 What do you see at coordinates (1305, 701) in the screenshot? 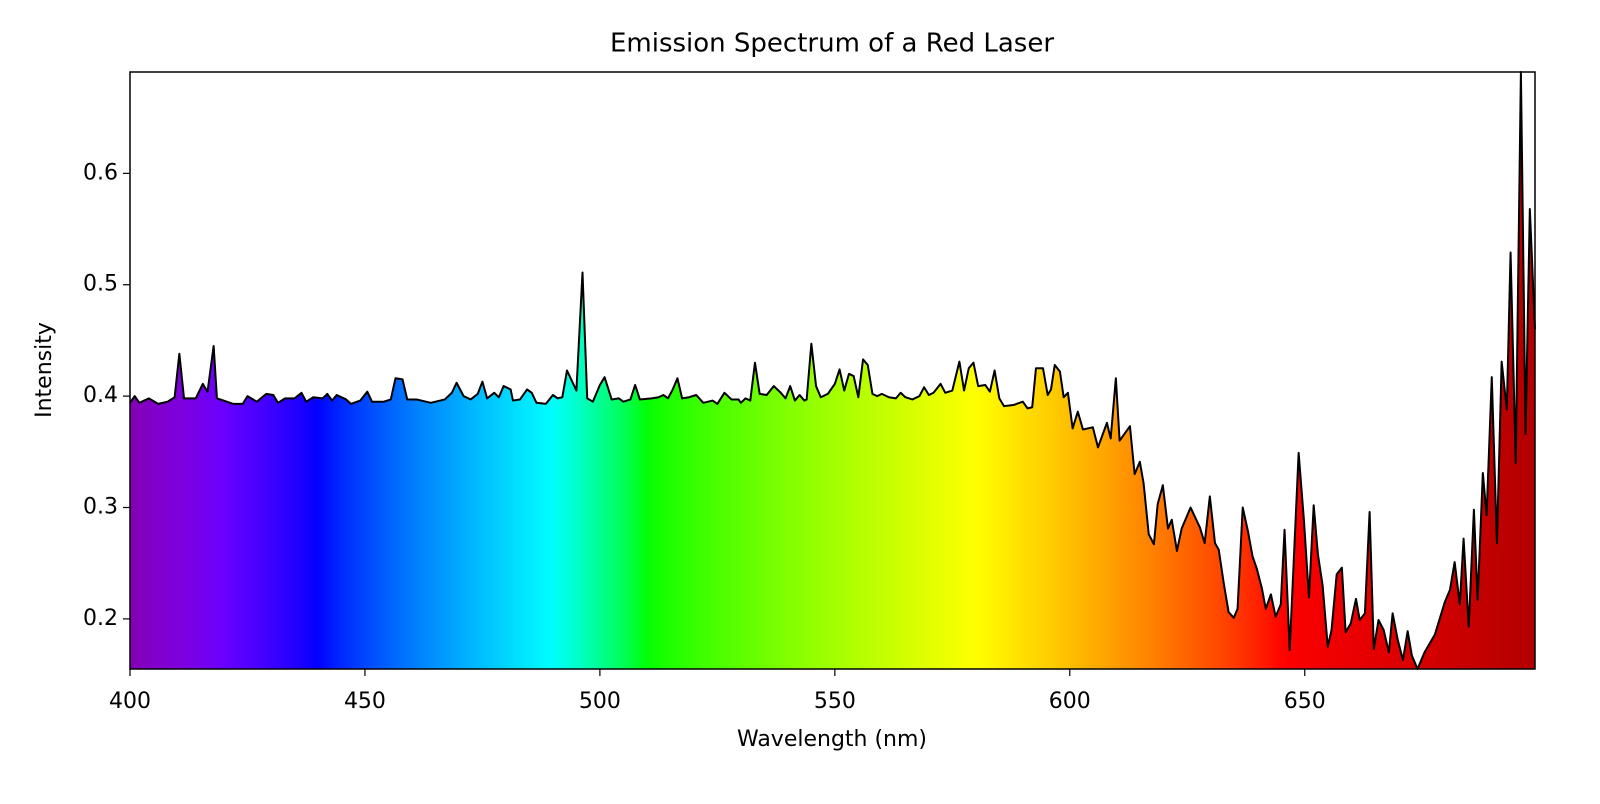
I see `x-tick-label: 650` at bounding box center [1305, 701].